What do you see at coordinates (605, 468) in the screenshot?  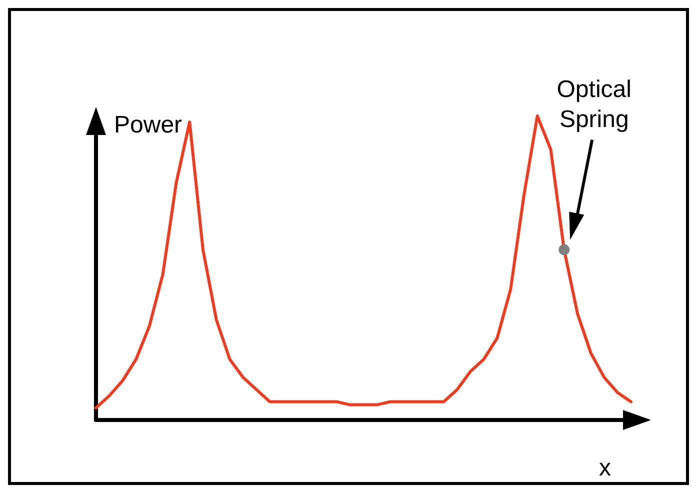 I see `x-axis-title: x` at bounding box center [605, 468].